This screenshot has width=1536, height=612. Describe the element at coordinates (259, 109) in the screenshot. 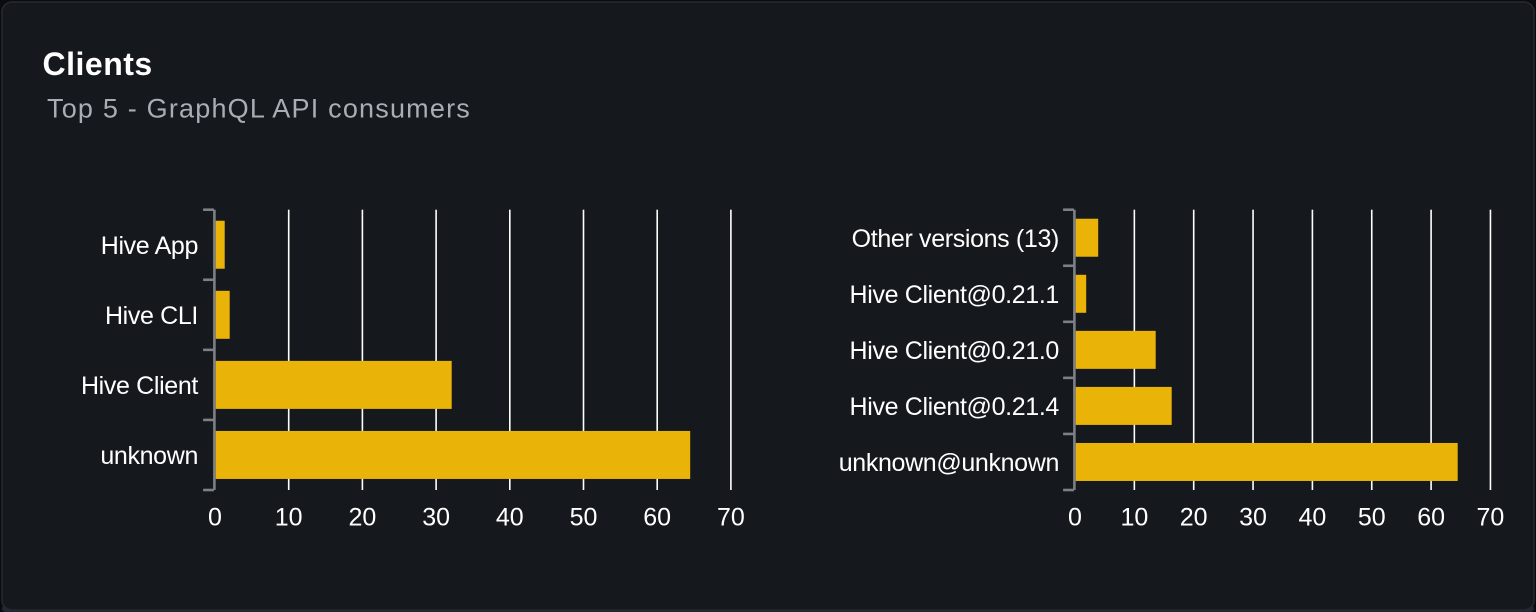

I see `svg-text: Top 5 - GraphQL API consumers` at that location.